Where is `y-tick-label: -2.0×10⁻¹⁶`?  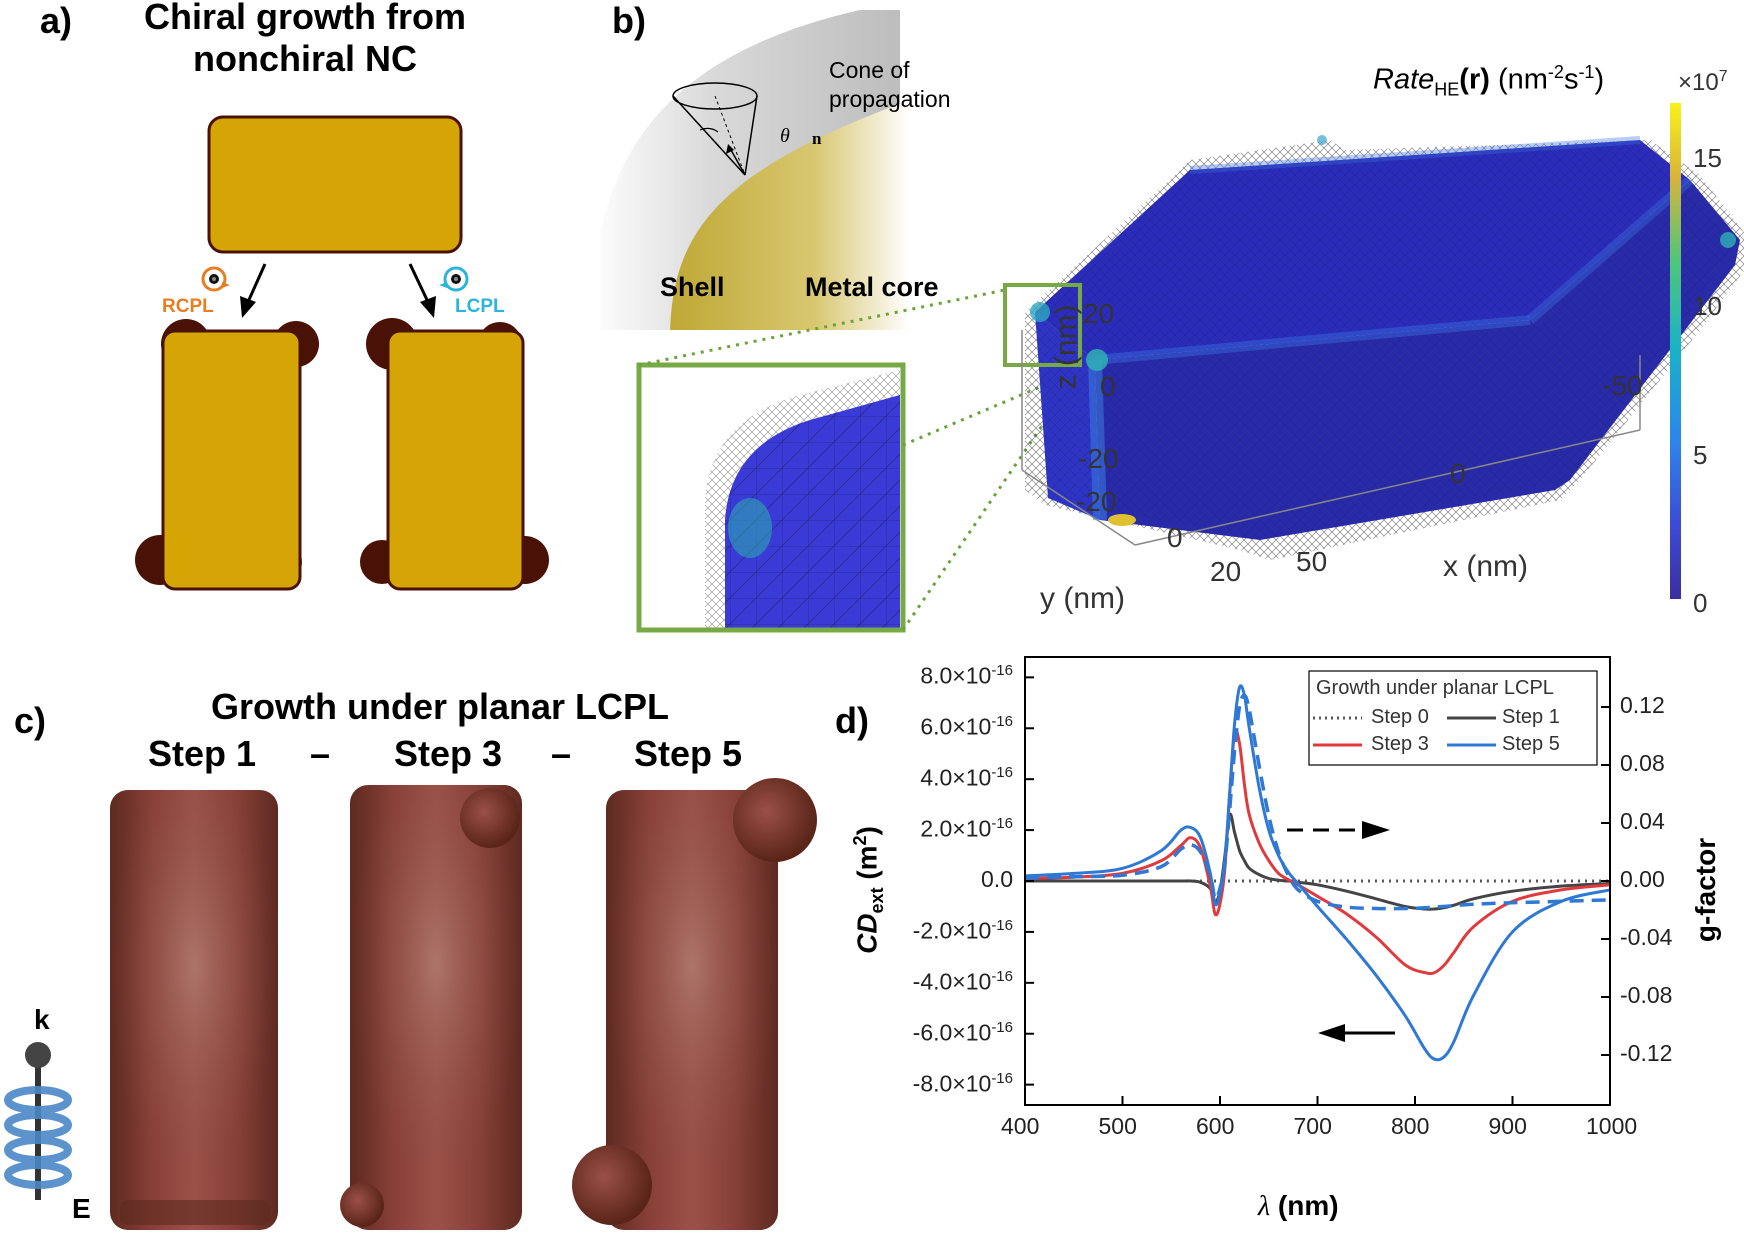
y-tick-label: -2.0×10⁻¹⁶ is located at coordinates (962, 930).